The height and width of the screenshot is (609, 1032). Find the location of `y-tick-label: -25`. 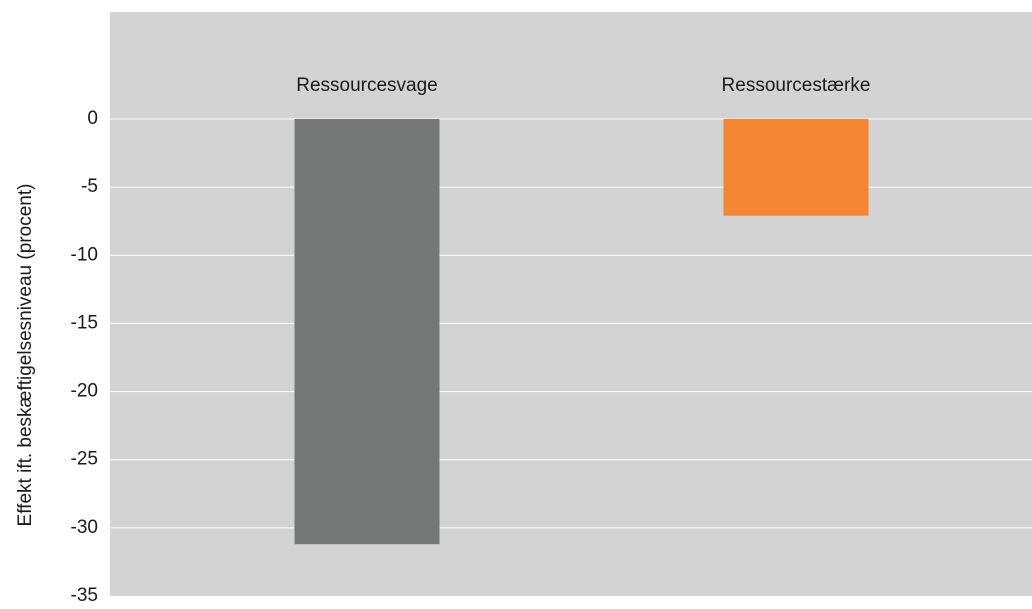

y-tick-label: -25 is located at coordinates (84, 459).